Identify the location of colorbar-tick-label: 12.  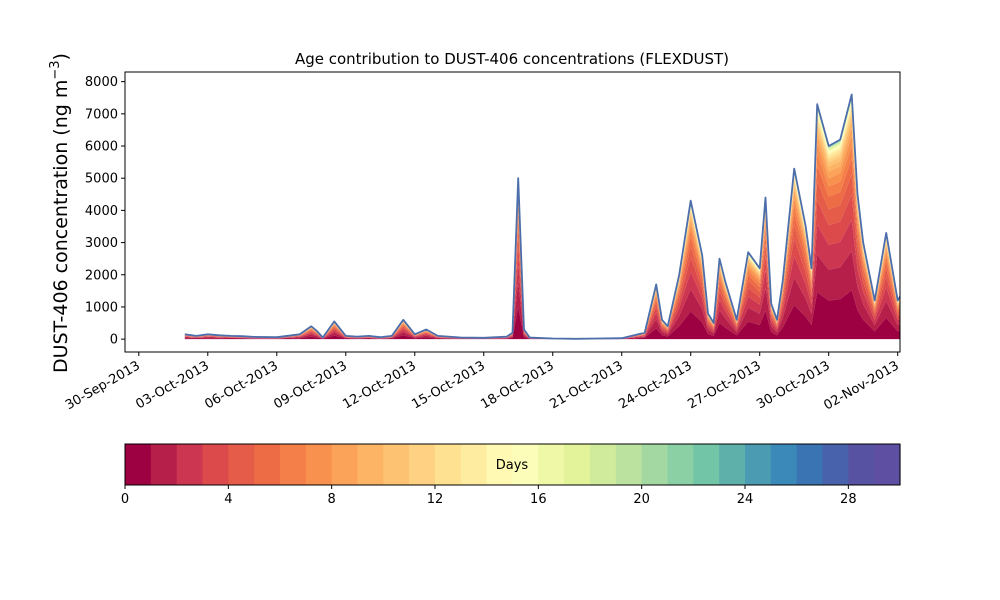
(435, 499).